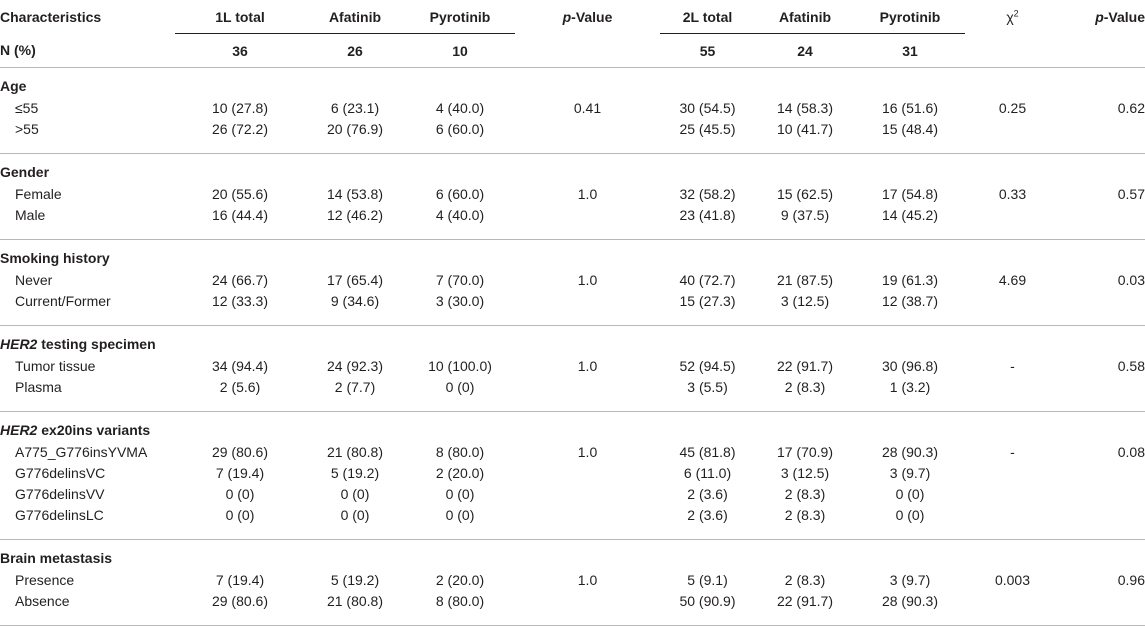 The height and width of the screenshot is (626, 1145). What do you see at coordinates (910, 215) in the screenshot?
I see `cell-pyrotinib-2l: 14 (45.2)` at bounding box center [910, 215].